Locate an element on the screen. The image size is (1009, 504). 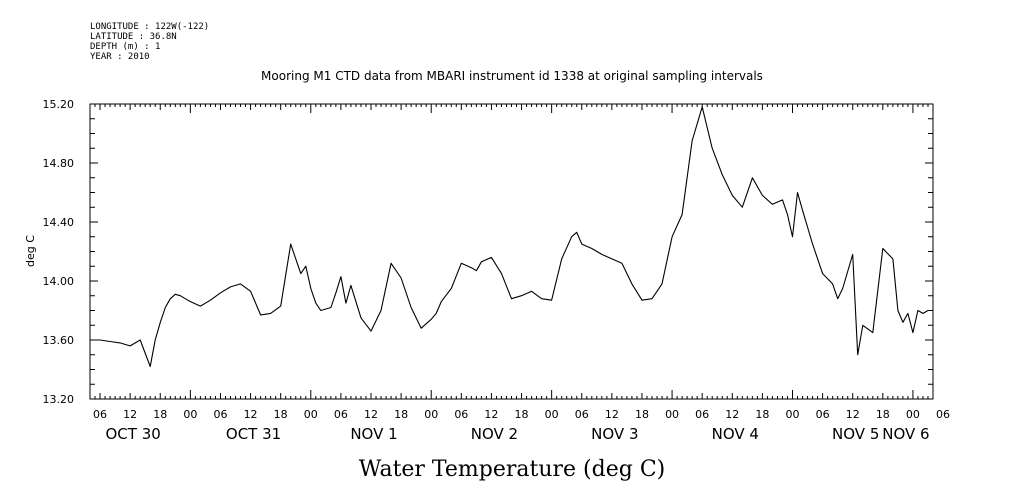
x-day-label: NOV 4 is located at coordinates (735, 434).